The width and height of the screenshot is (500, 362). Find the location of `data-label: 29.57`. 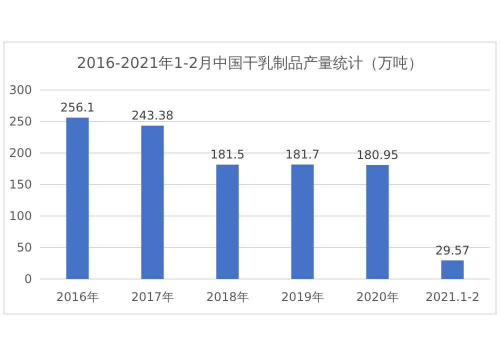

data-label: 29.57 is located at coordinates (452, 250).